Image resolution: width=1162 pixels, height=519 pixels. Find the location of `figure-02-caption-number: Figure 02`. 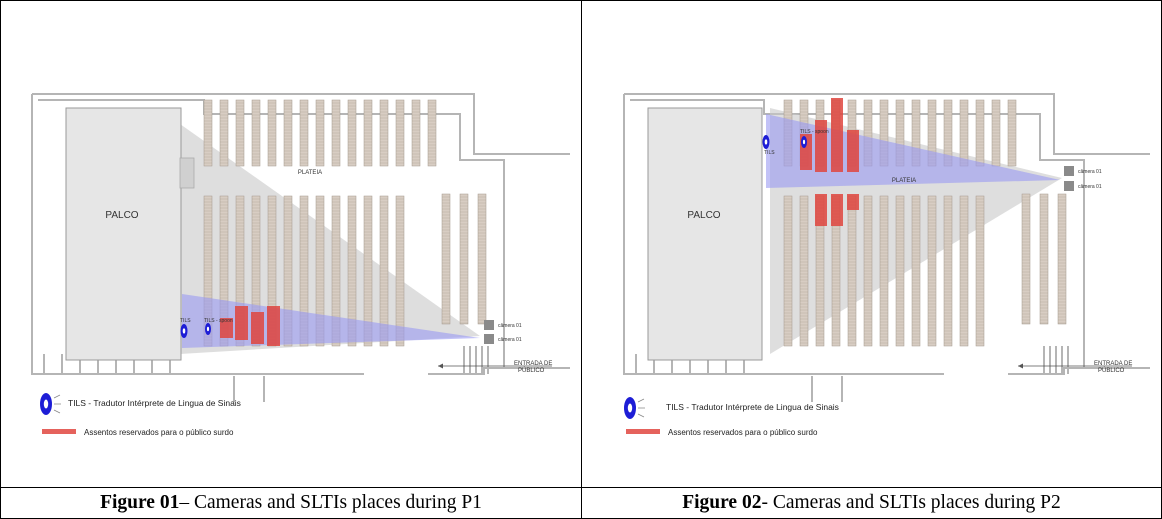

figure-02-caption-number: Figure 02 is located at coordinates (722, 502).